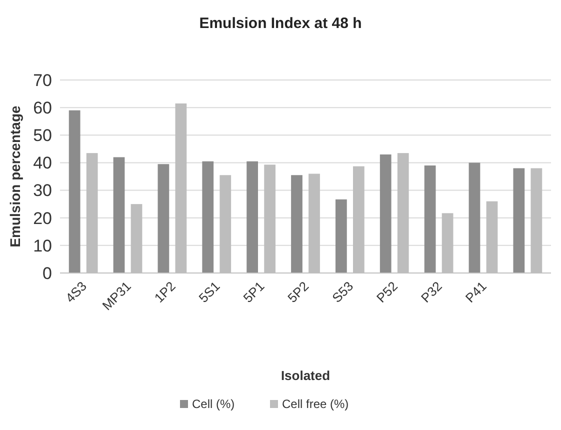 The width and height of the screenshot is (561, 430). I want to click on y-tick-label: 30, so click(42, 190).